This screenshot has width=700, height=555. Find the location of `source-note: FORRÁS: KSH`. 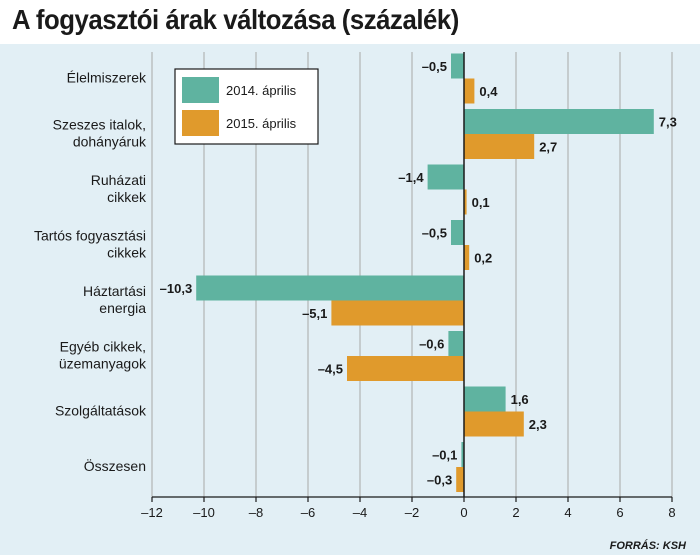

source-note: FORRÁS: KSH is located at coordinates (647, 546).